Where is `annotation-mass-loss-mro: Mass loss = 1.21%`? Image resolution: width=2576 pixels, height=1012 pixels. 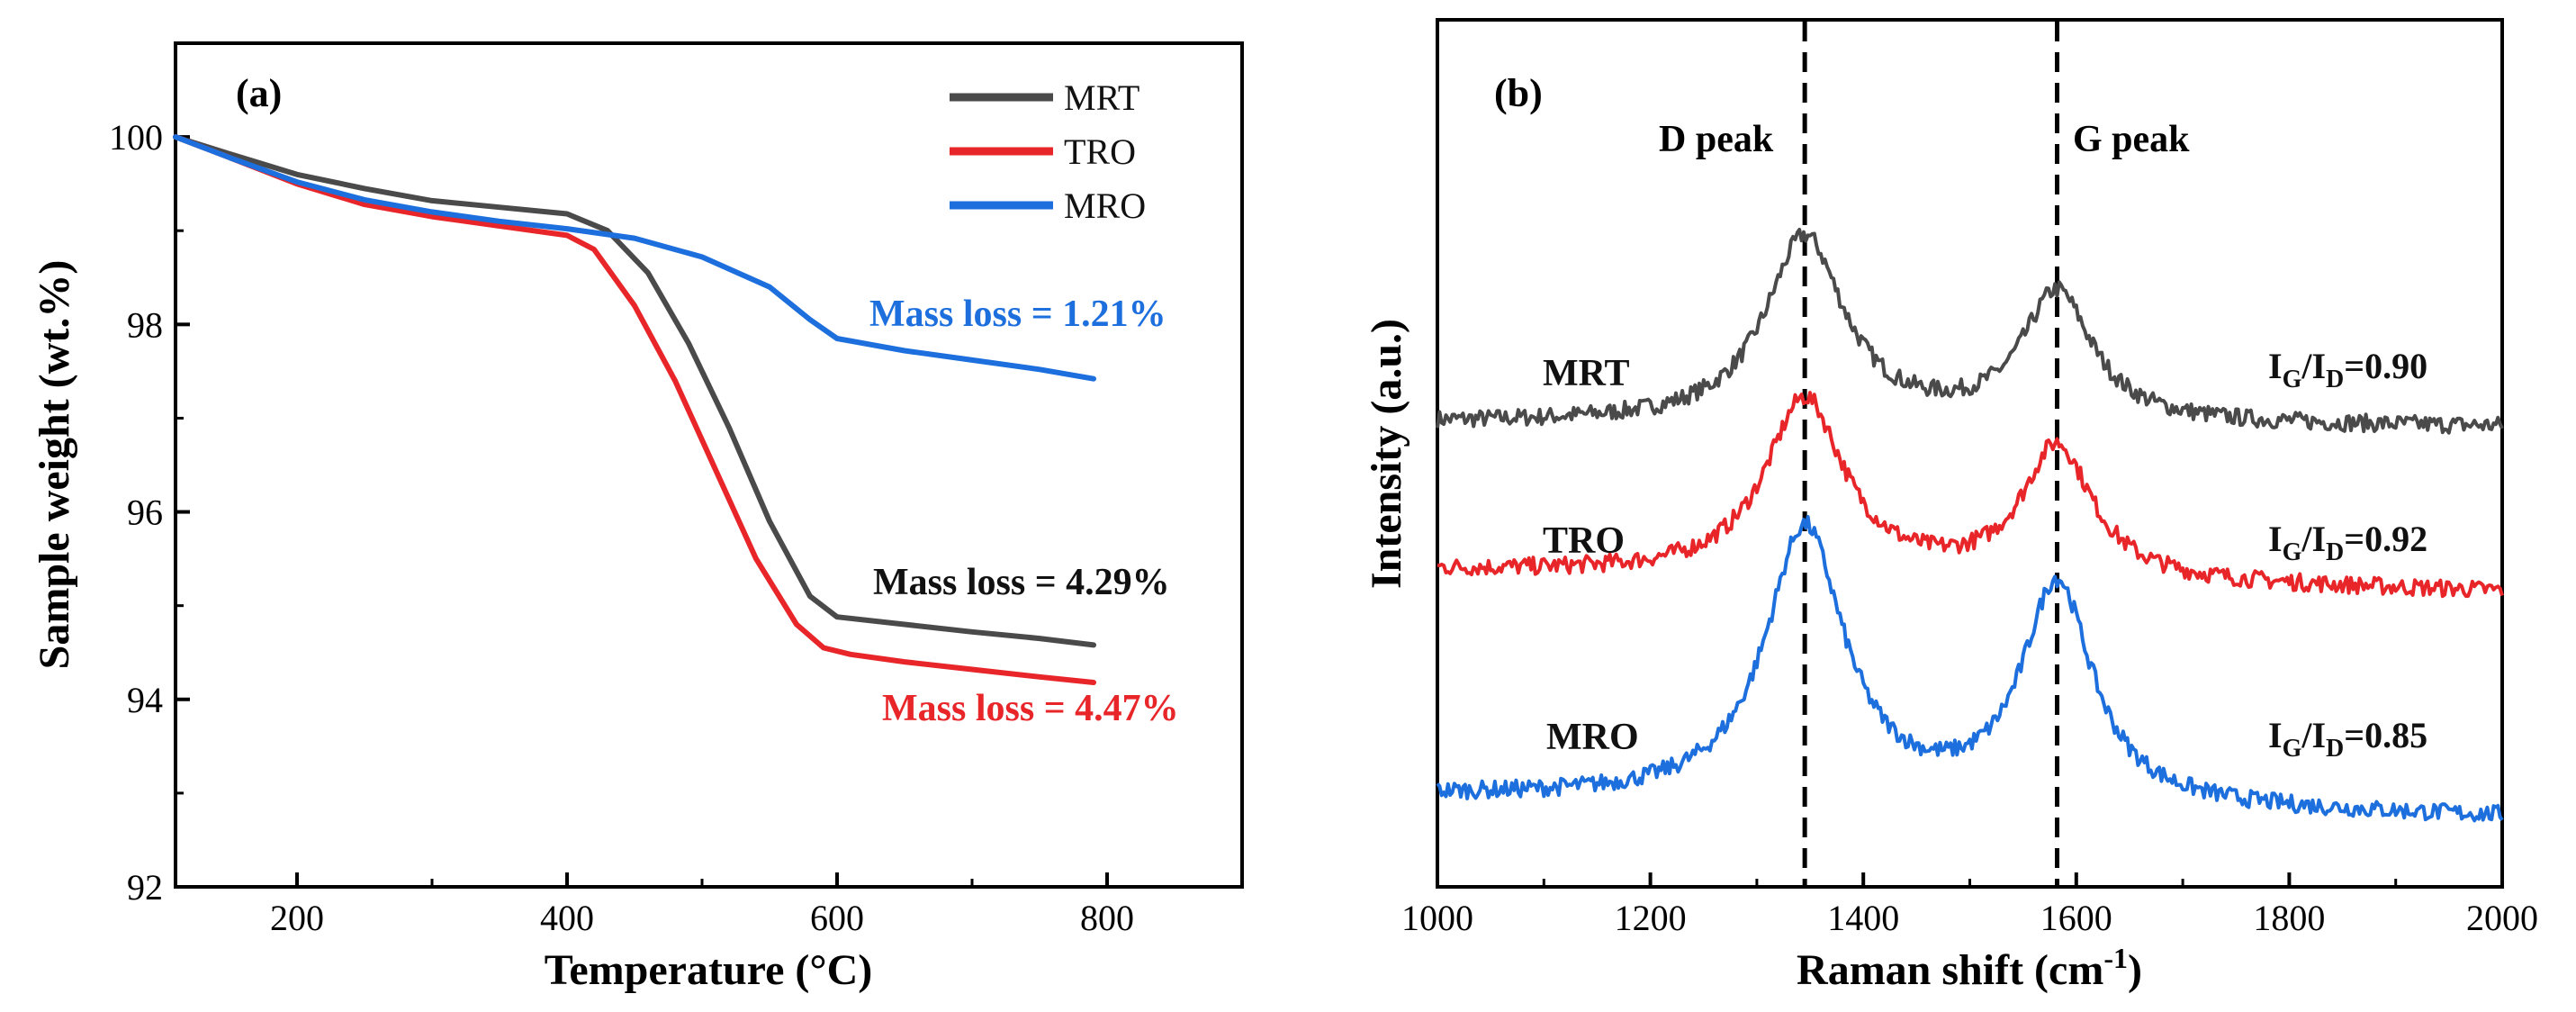
annotation-mass-loss-mro: Mass loss = 1.21% is located at coordinates (1018, 314).